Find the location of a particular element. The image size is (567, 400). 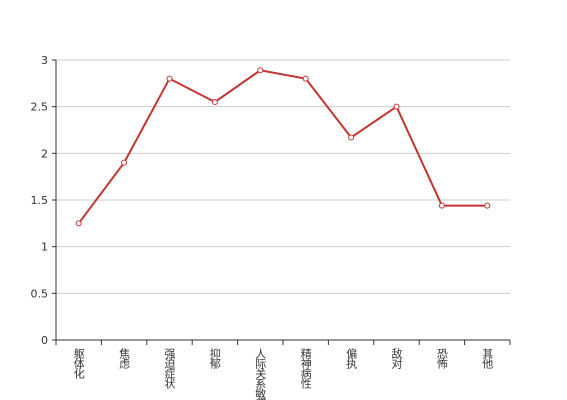

y-tick-label: 1.5 is located at coordinates (40, 200).